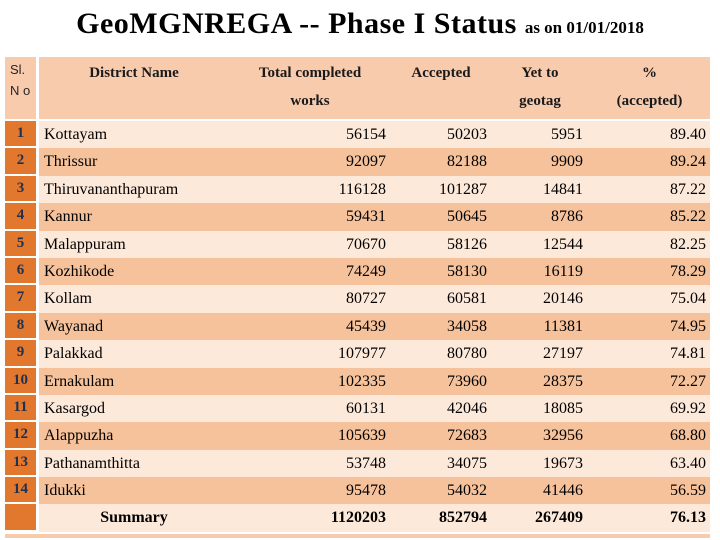 The height and width of the screenshot is (540, 720). I want to click on district-name: Kannur, so click(134, 217).